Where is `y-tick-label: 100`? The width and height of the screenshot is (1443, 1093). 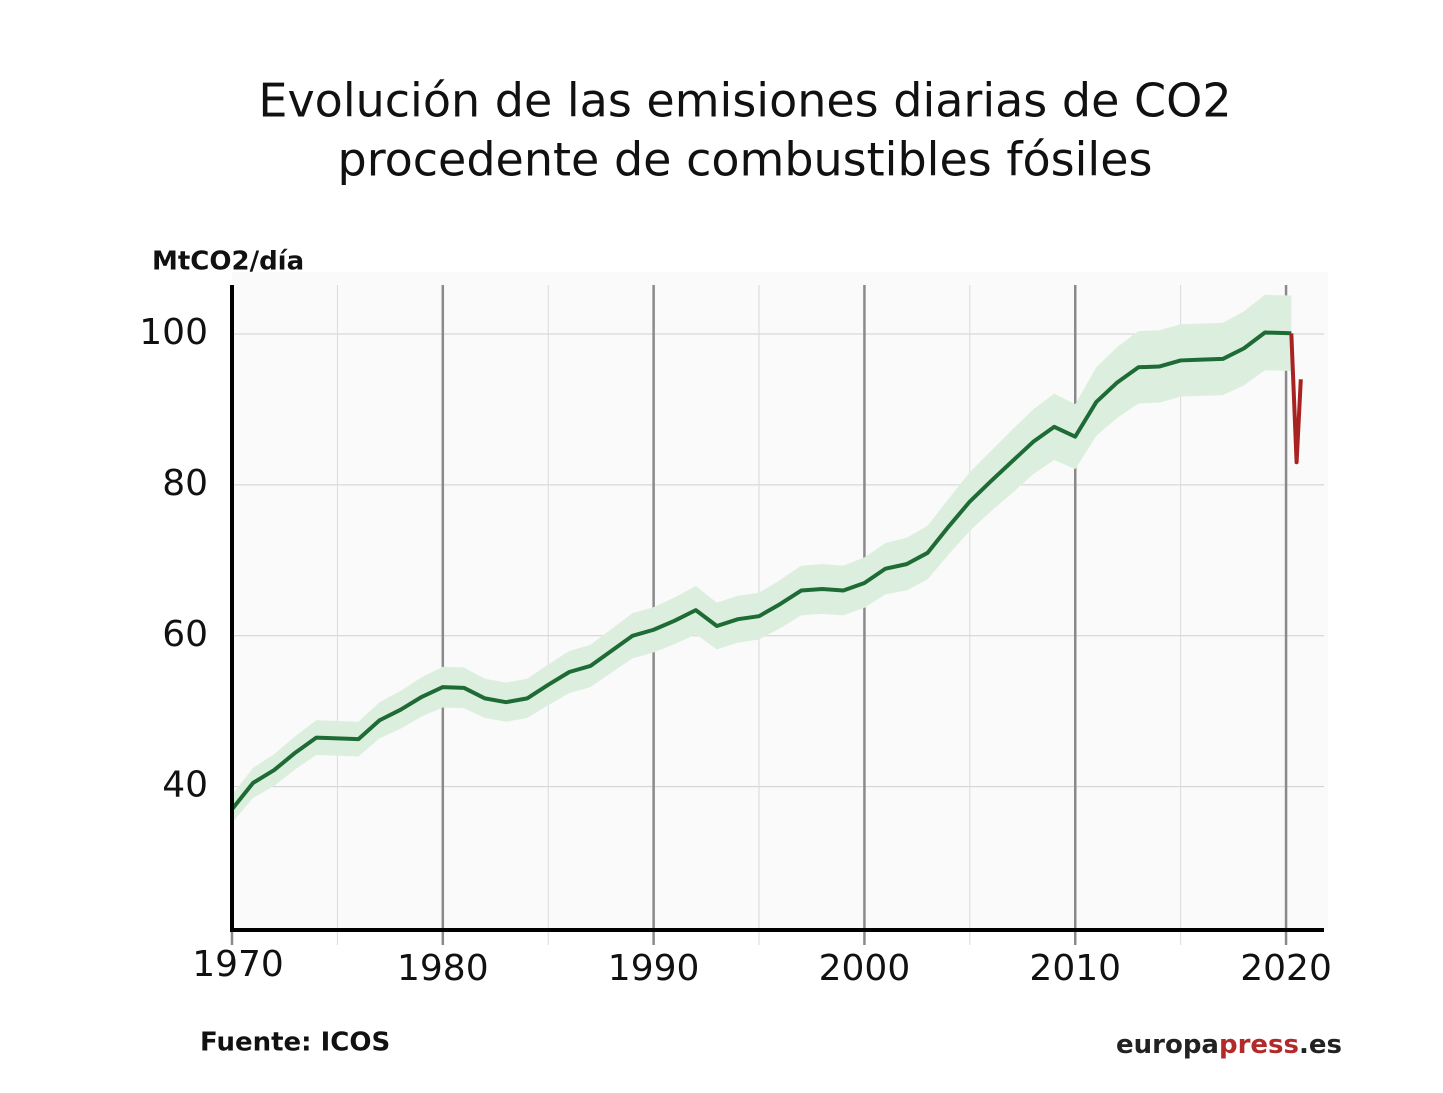 y-tick-label: 100 is located at coordinates (173, 332).